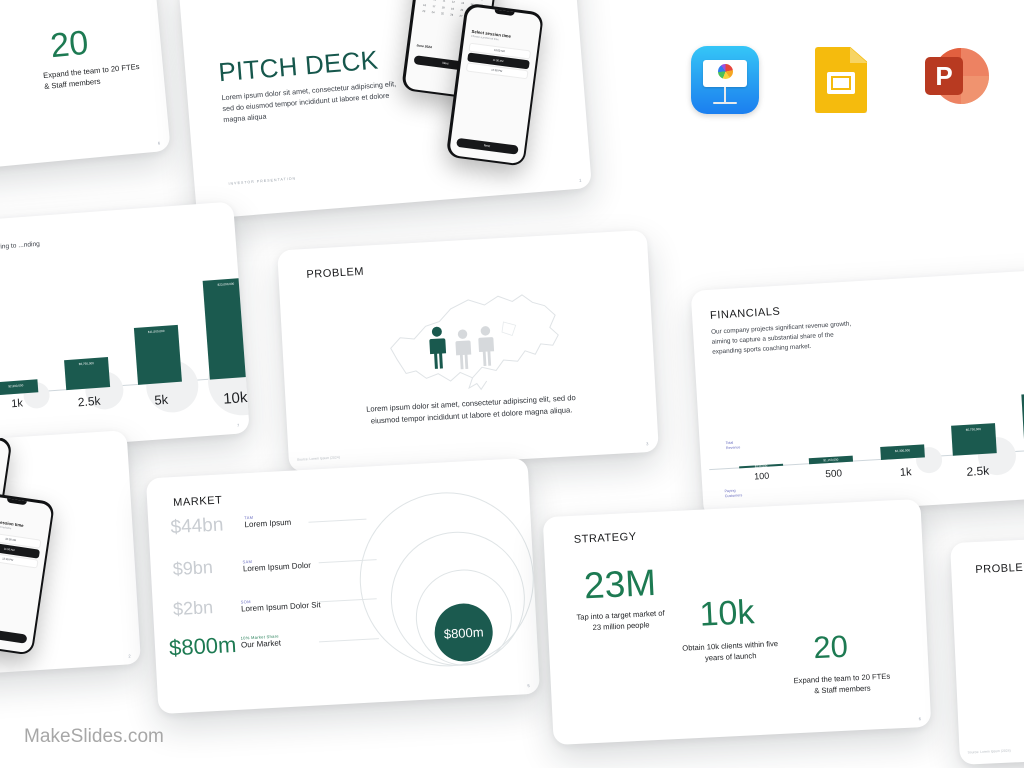  I want to click on page-number: 7, so click(238, 425).